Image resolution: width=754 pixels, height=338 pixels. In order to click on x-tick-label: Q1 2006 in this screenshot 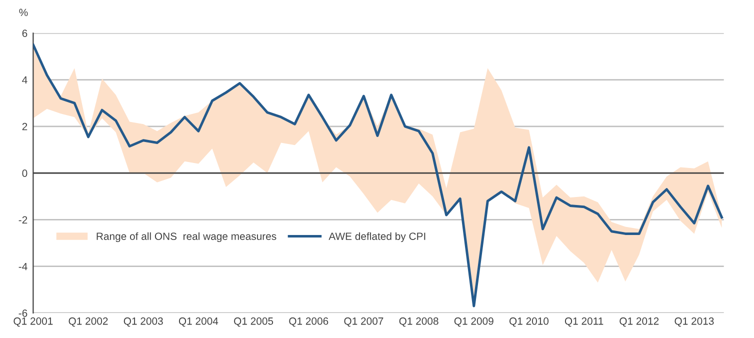, I will do `click(308, 322)`.